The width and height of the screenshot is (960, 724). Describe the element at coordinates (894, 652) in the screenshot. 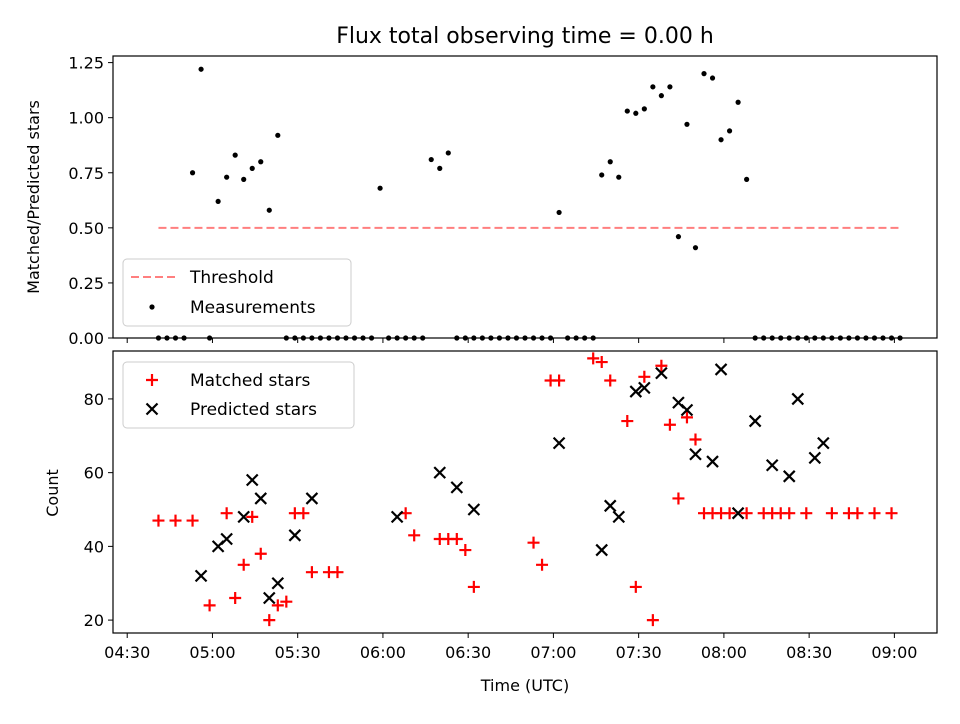

I see `x-tick-label: 09:00` at that location.